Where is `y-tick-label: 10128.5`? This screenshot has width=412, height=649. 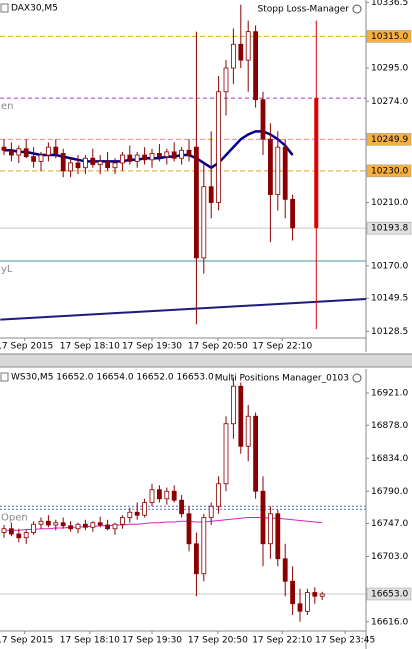
y-tick-label: 10128.5 is located at coordinates (389, 332).